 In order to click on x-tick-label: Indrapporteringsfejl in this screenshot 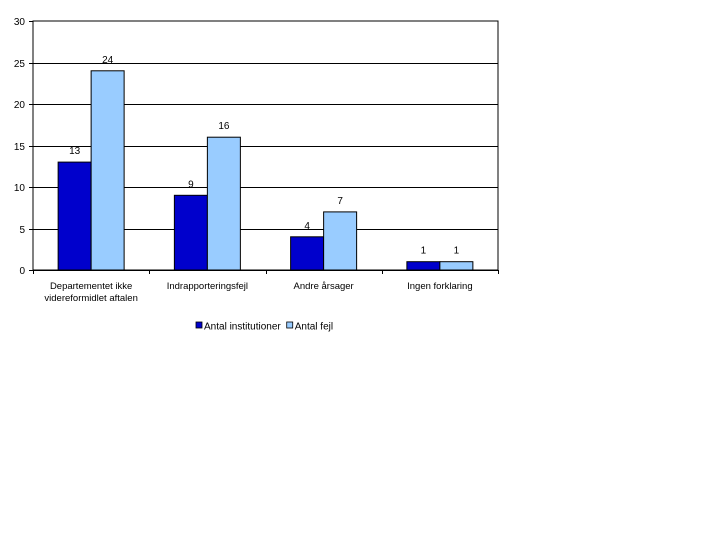, I will do `click(207, 286)`.